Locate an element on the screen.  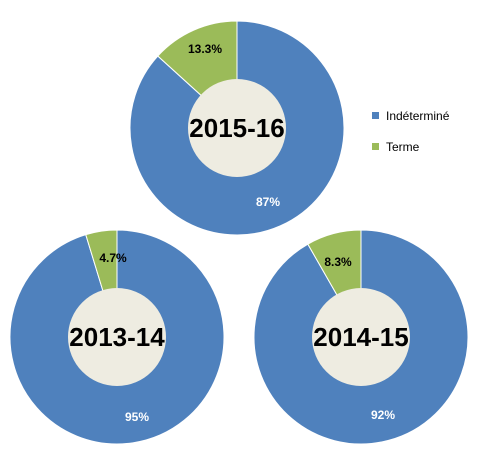
data-label-indetermine: 87% is located at coordinates (268, 202).